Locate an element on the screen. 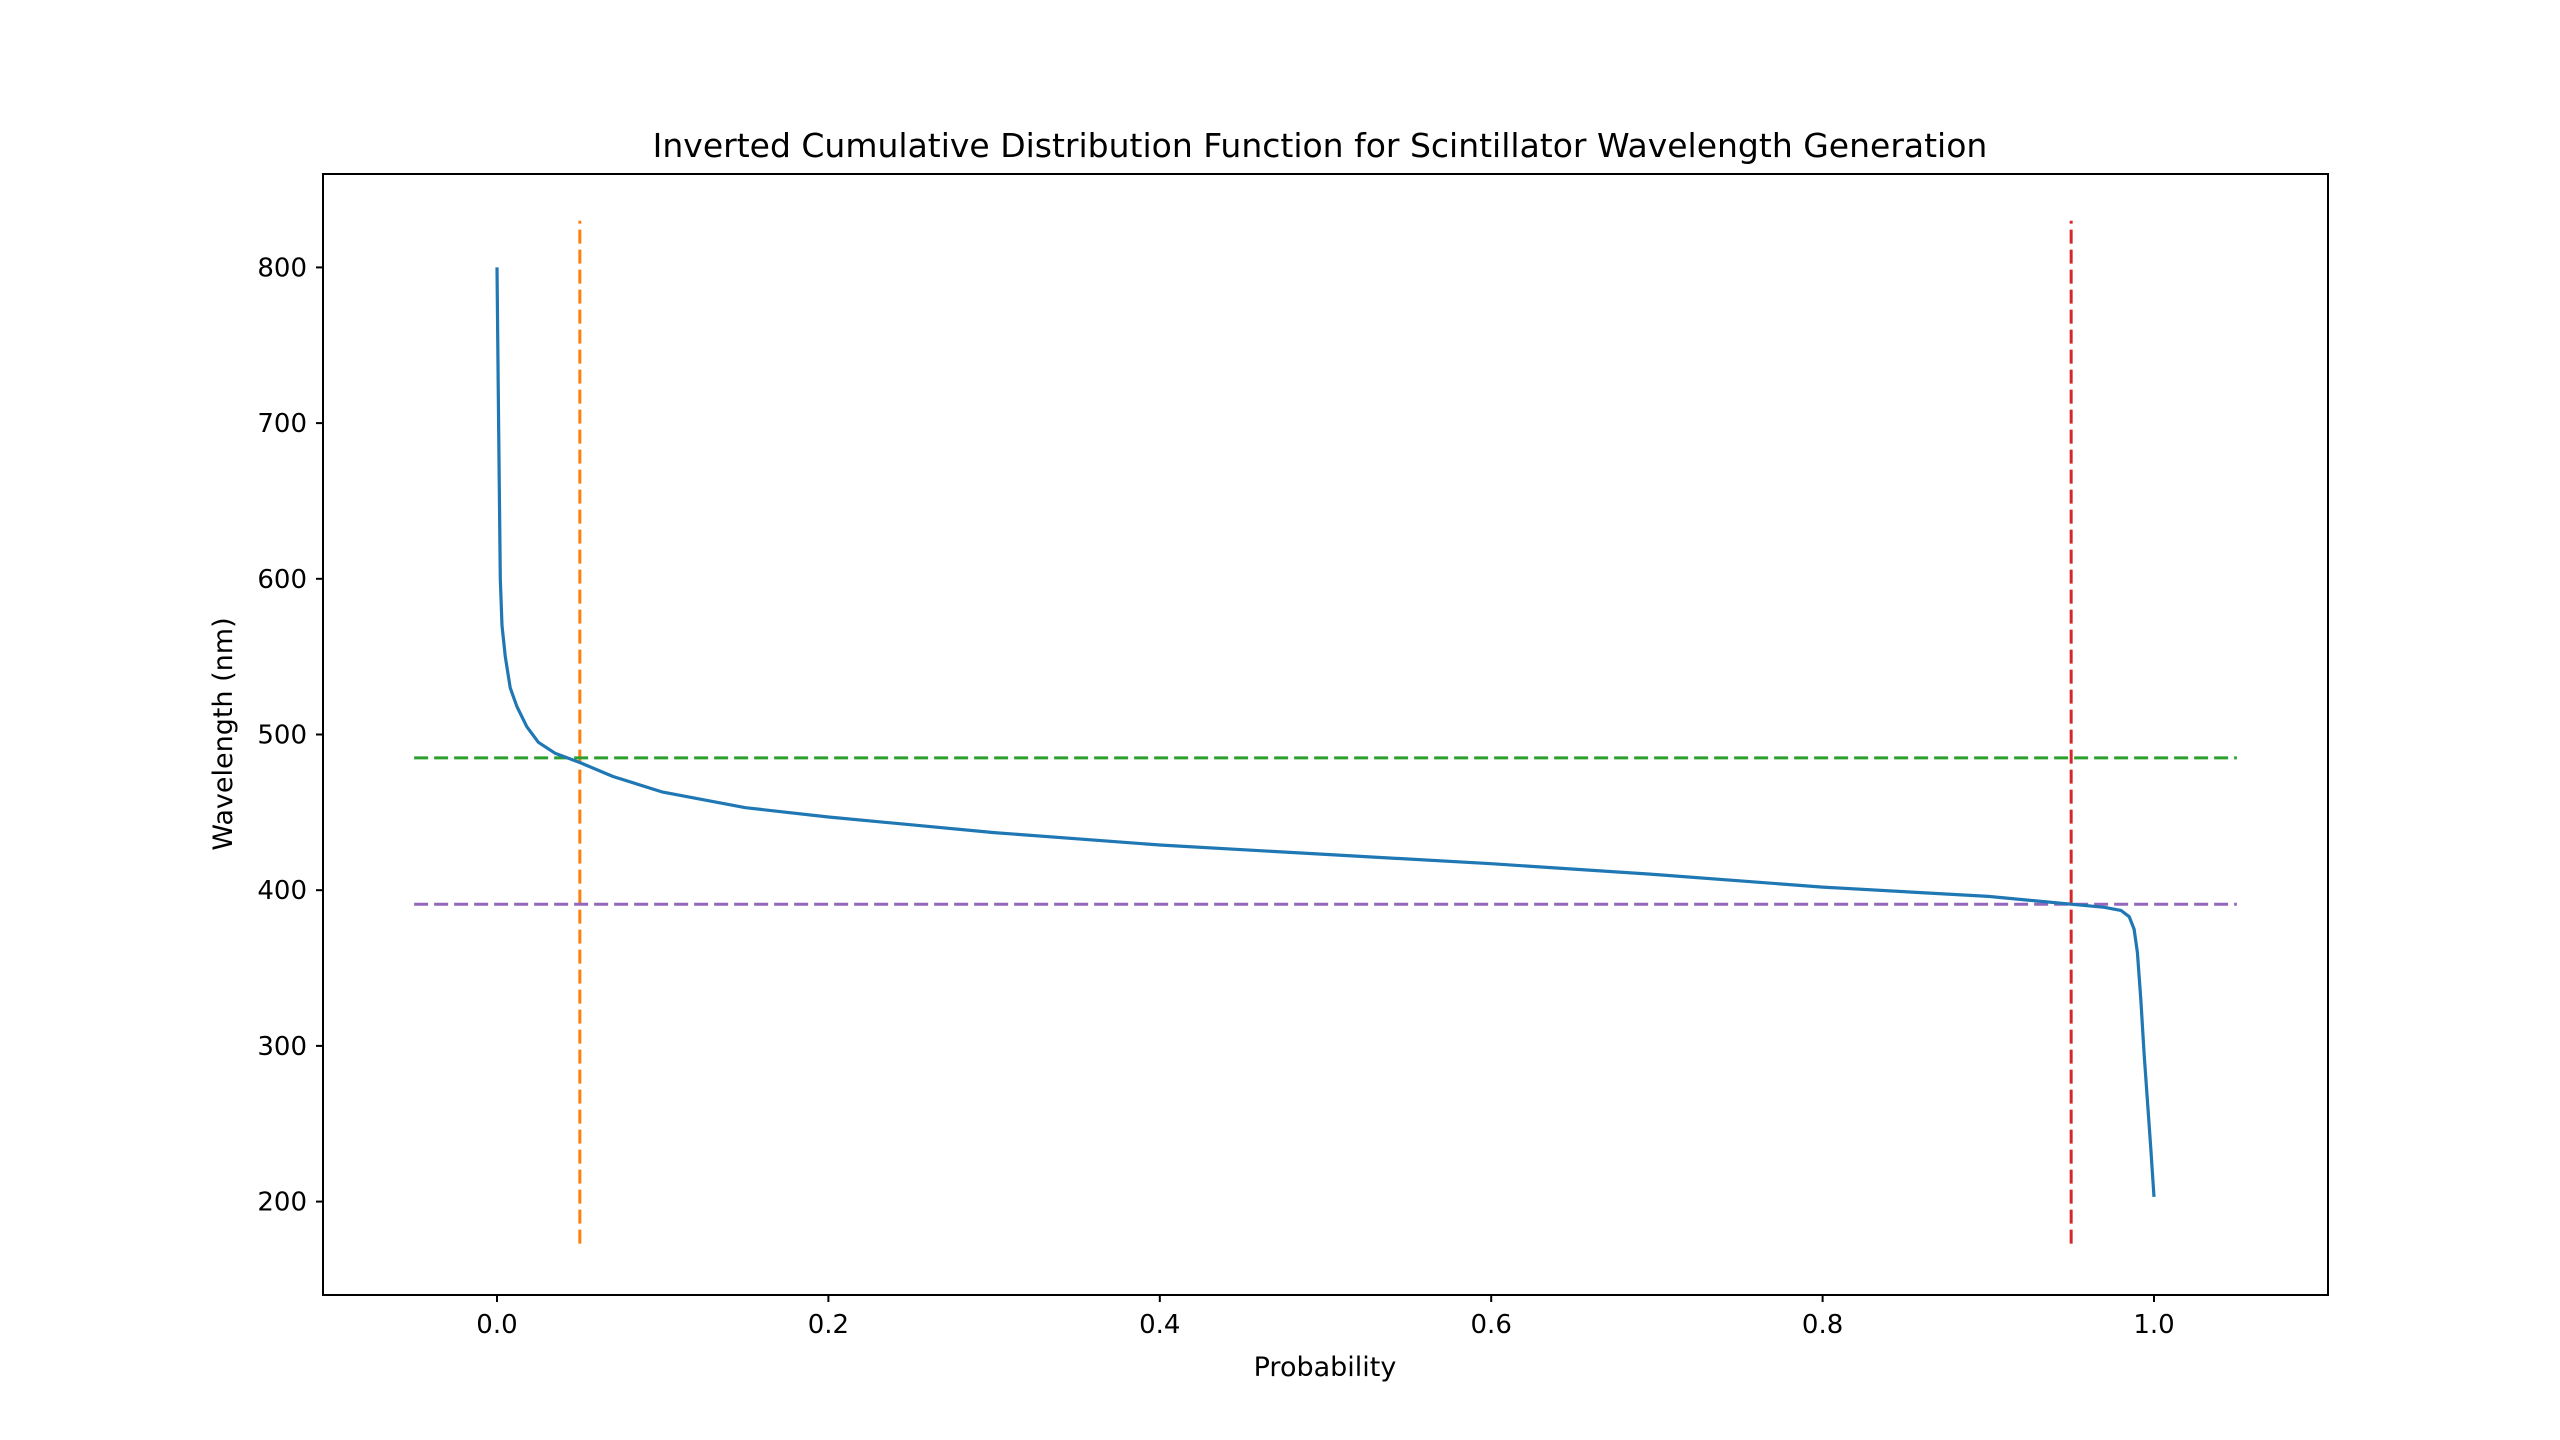 The height and width of the screenshot is (1440, 2560). x-tick-label: 0.0 is located at coordinates (496, 1325).